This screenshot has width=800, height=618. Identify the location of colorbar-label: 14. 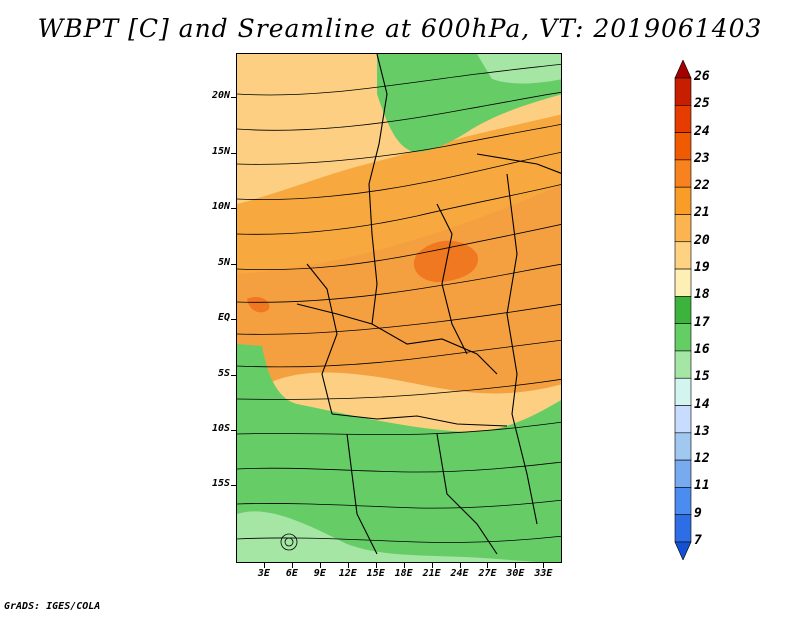
(702, 404).